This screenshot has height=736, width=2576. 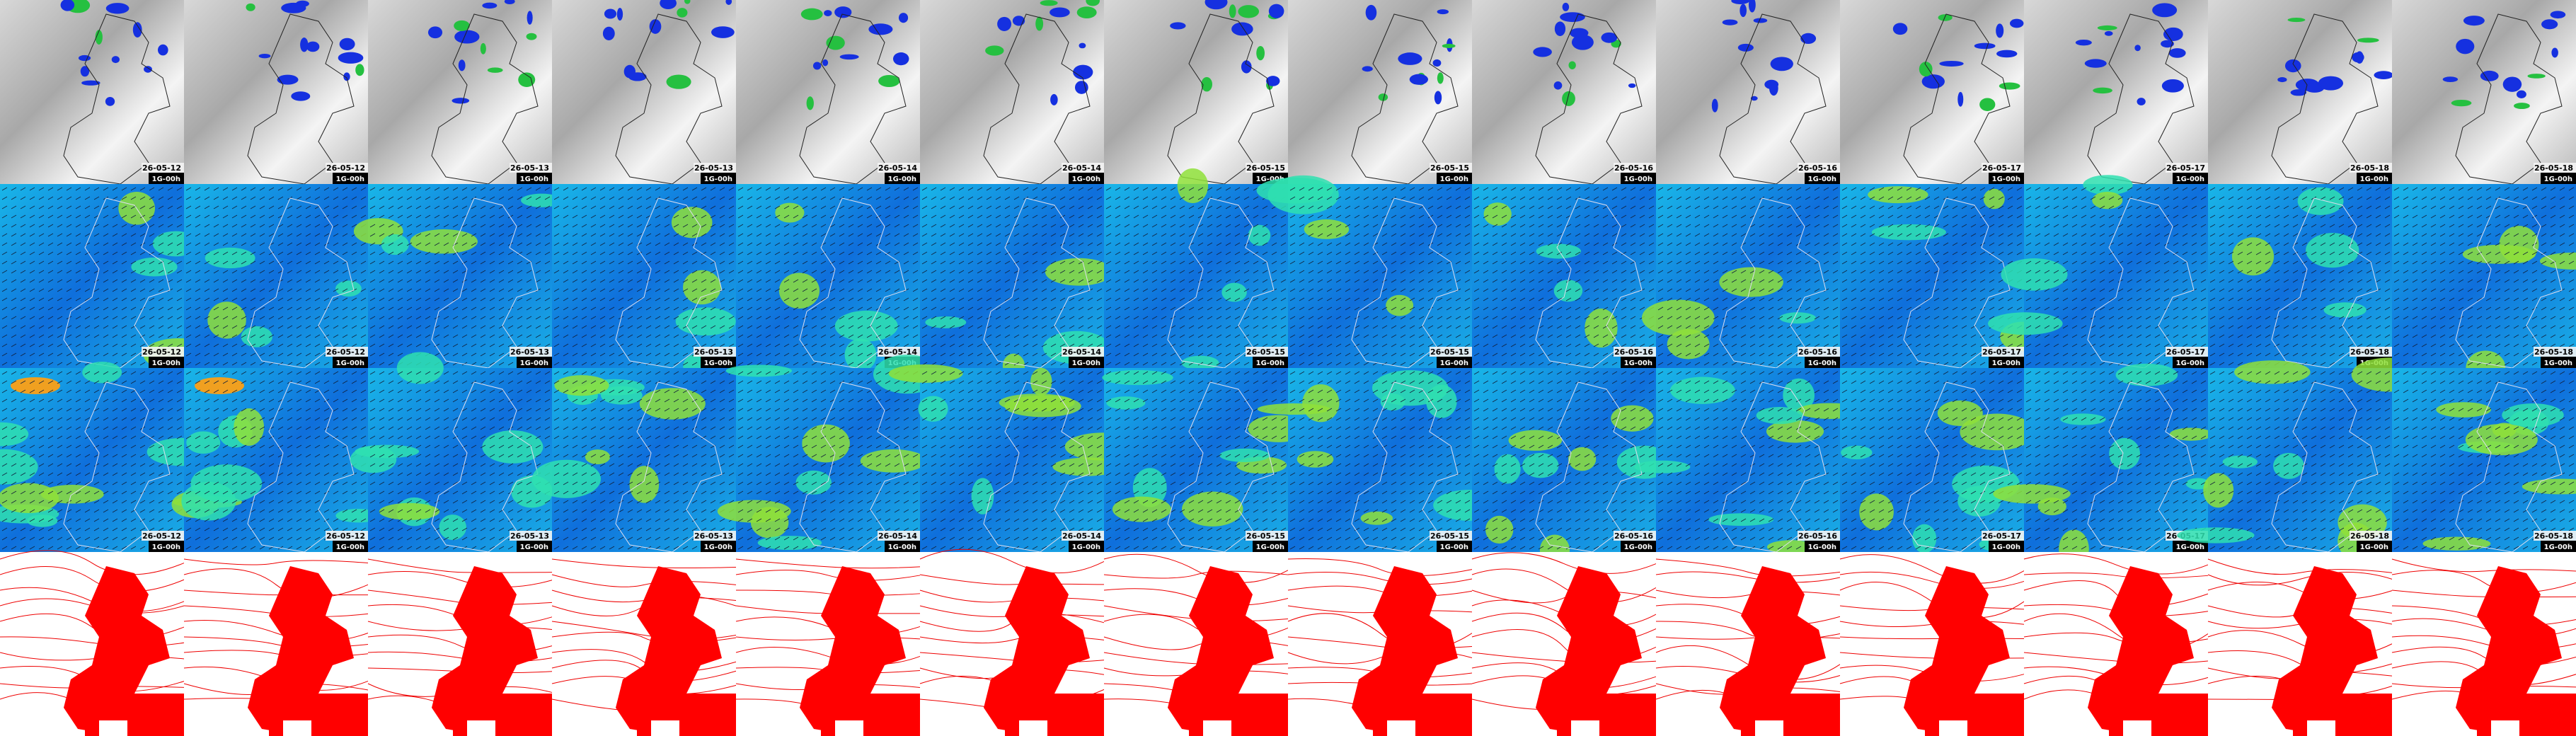 What do you see at coordinates (1265, 352) in the screenshot?
I see `valid-date: 26-05-15` at bounding box center [1265, 352].